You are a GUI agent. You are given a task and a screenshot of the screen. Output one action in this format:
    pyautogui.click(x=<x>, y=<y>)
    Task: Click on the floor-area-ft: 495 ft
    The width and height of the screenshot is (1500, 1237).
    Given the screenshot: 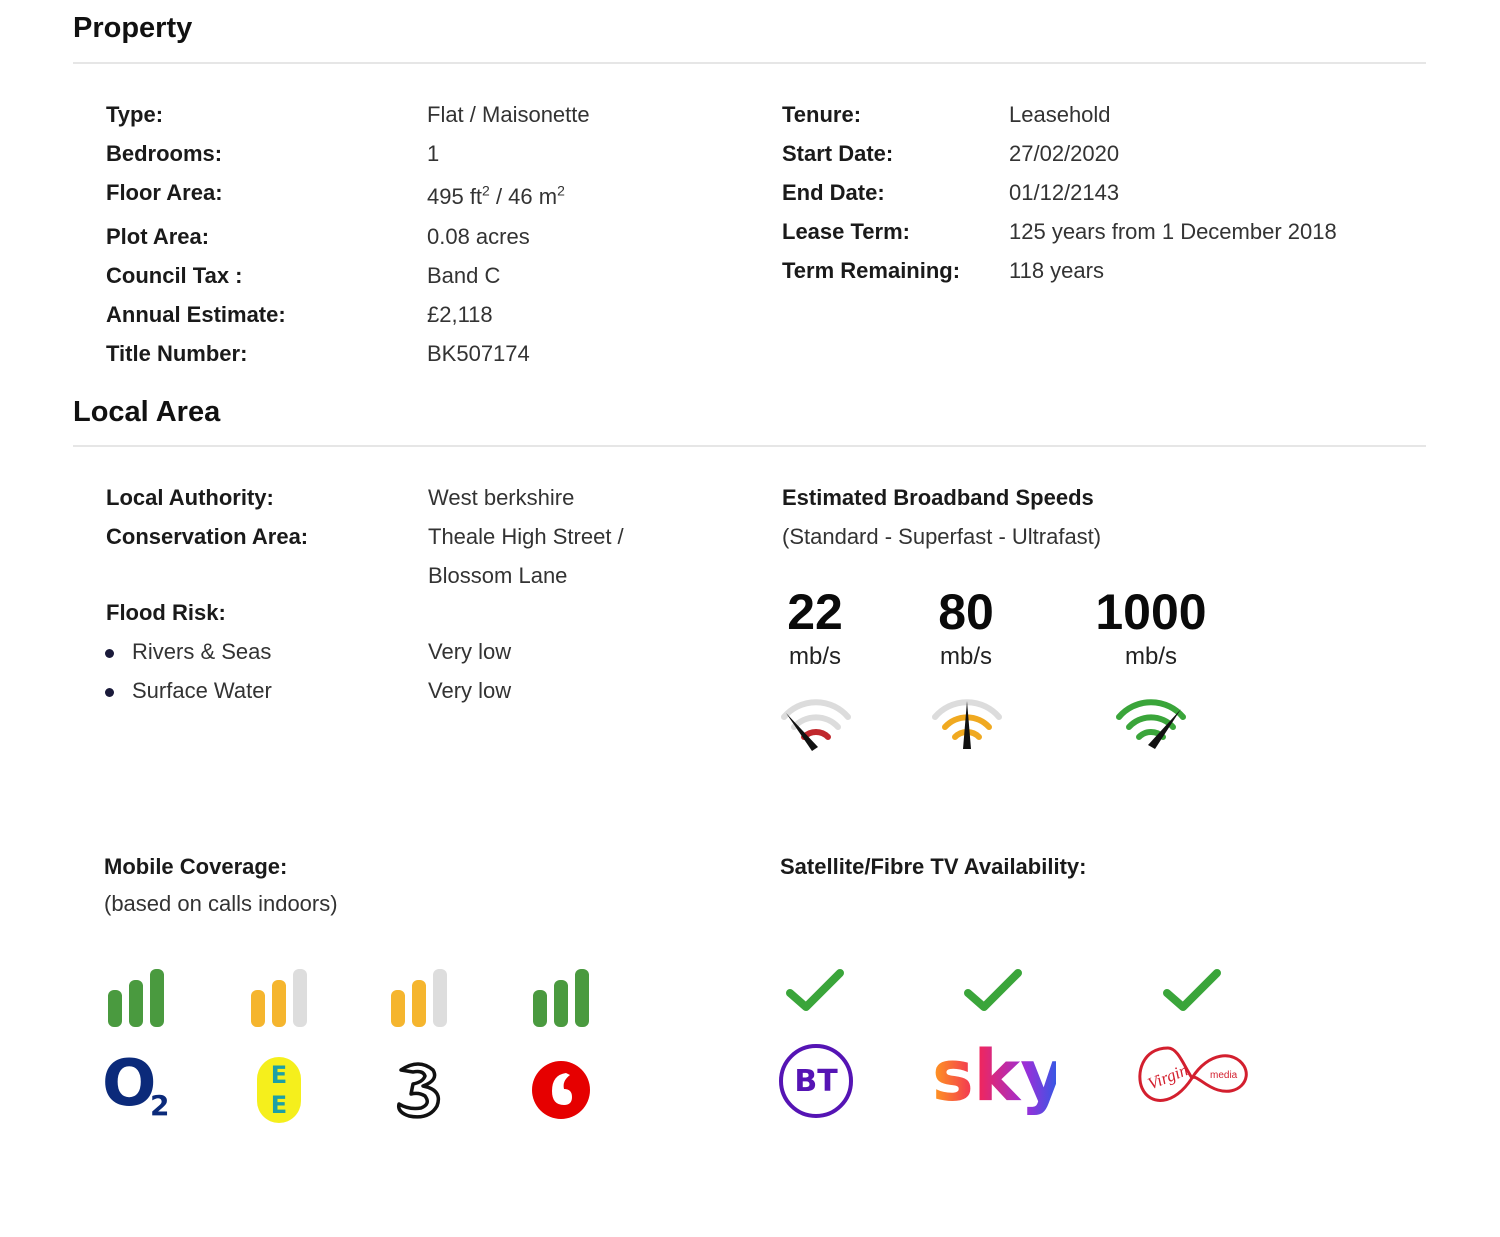 What is the action you would take?
    pyautogui.click(x=455, y=196)
    